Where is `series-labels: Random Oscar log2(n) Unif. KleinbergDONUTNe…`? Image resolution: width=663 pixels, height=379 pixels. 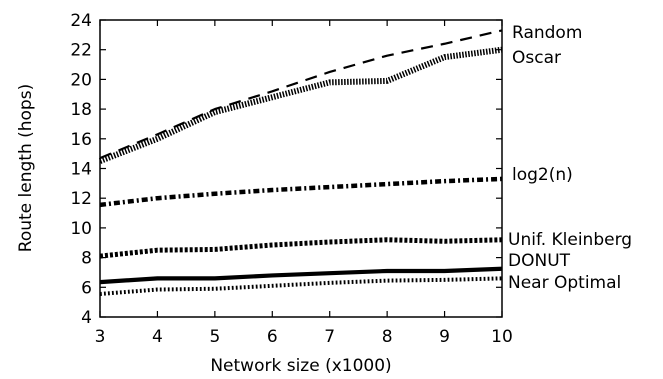 series-labels: Random Oscar log2(n) Unif. KleinbergDONUTNe… is located at coordinates (570, 158).